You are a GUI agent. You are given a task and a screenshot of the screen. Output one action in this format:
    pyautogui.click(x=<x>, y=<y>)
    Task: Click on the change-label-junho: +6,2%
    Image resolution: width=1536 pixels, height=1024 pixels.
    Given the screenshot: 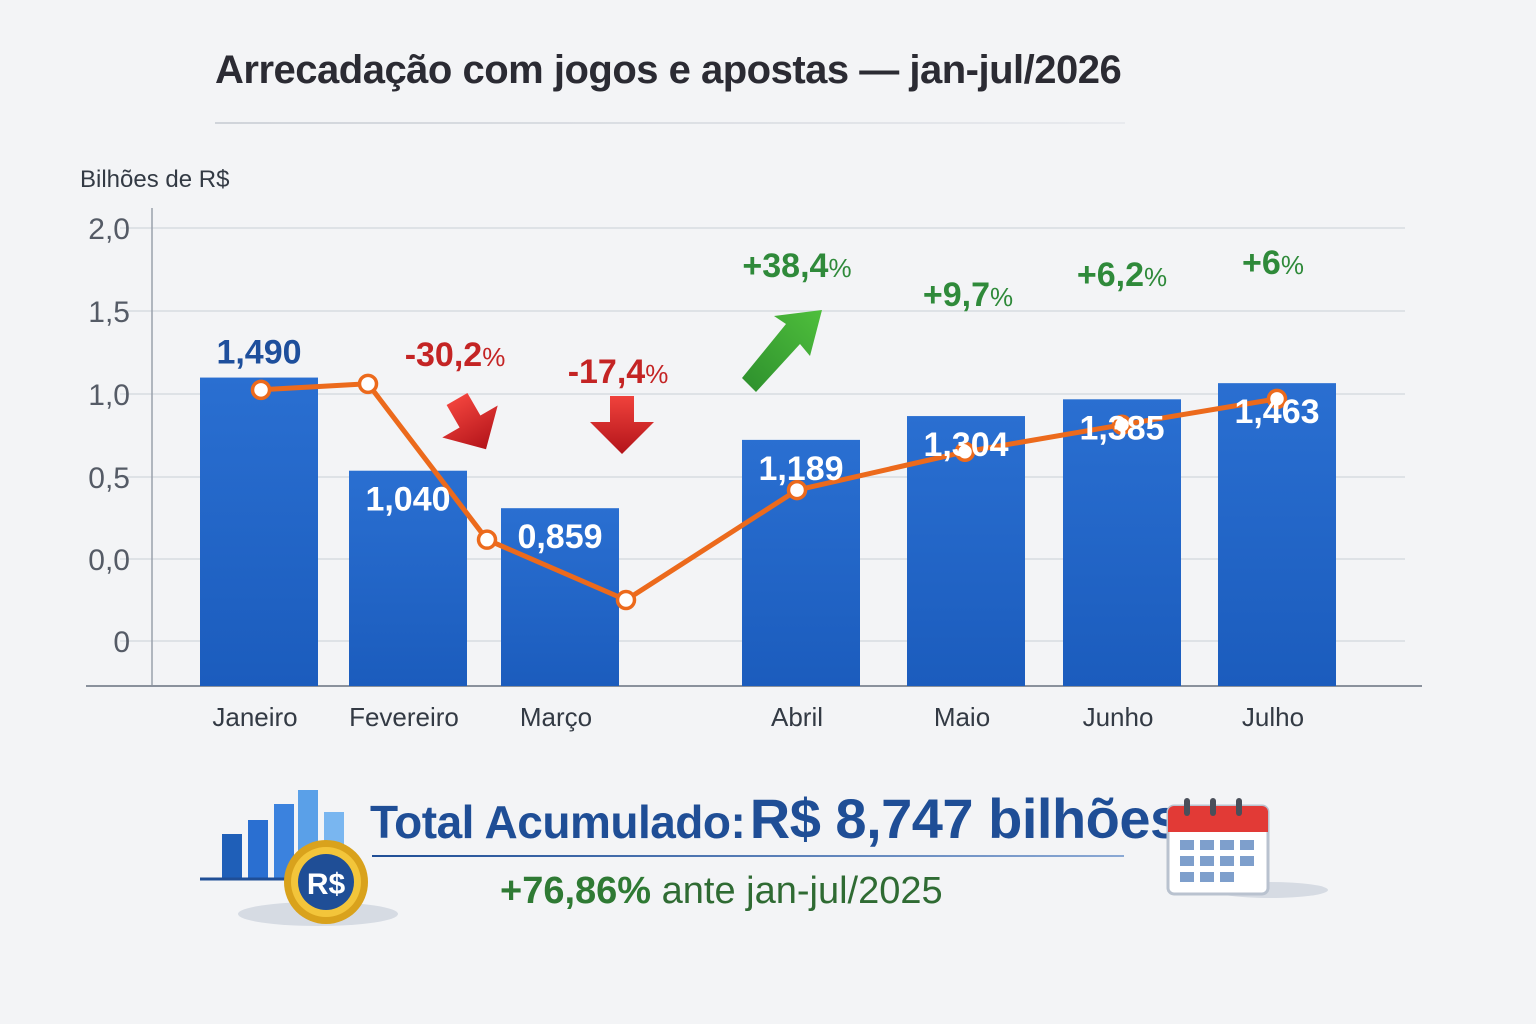 What is the action you would take?
    pyautogui.click(x=1122, y=275)
    